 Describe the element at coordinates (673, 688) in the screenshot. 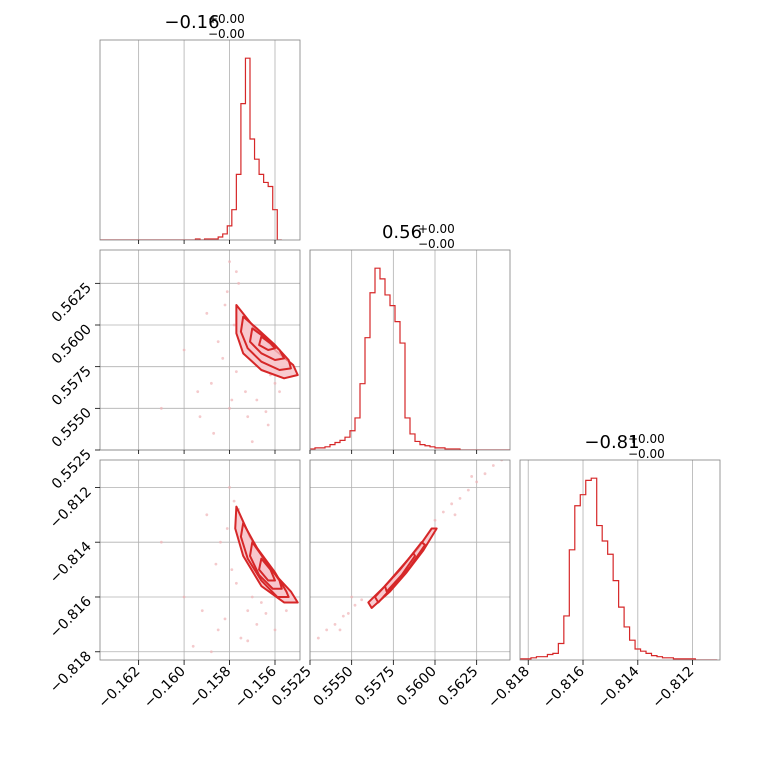

I see `x-tick-label-2-3: −0.812` at that location.